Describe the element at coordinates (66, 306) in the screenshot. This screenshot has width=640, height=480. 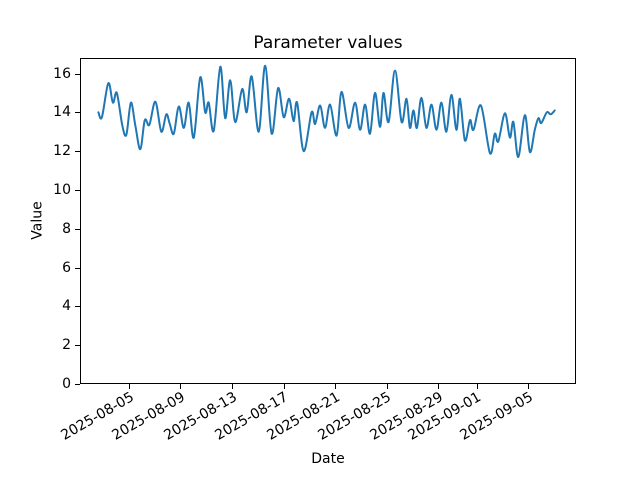
I see `y-tick-label: 4` at that location.